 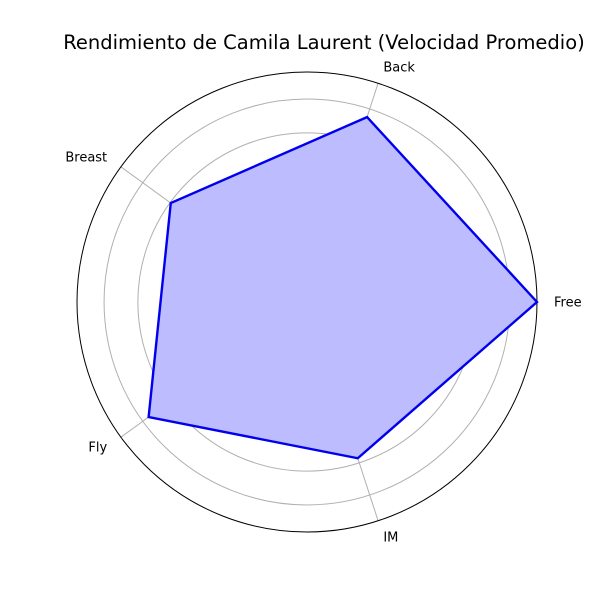 What do you see at coordinates (97, 448) in the screenshot?
I see `axis-label-fly: Fly` at bounding box center [97, 448].